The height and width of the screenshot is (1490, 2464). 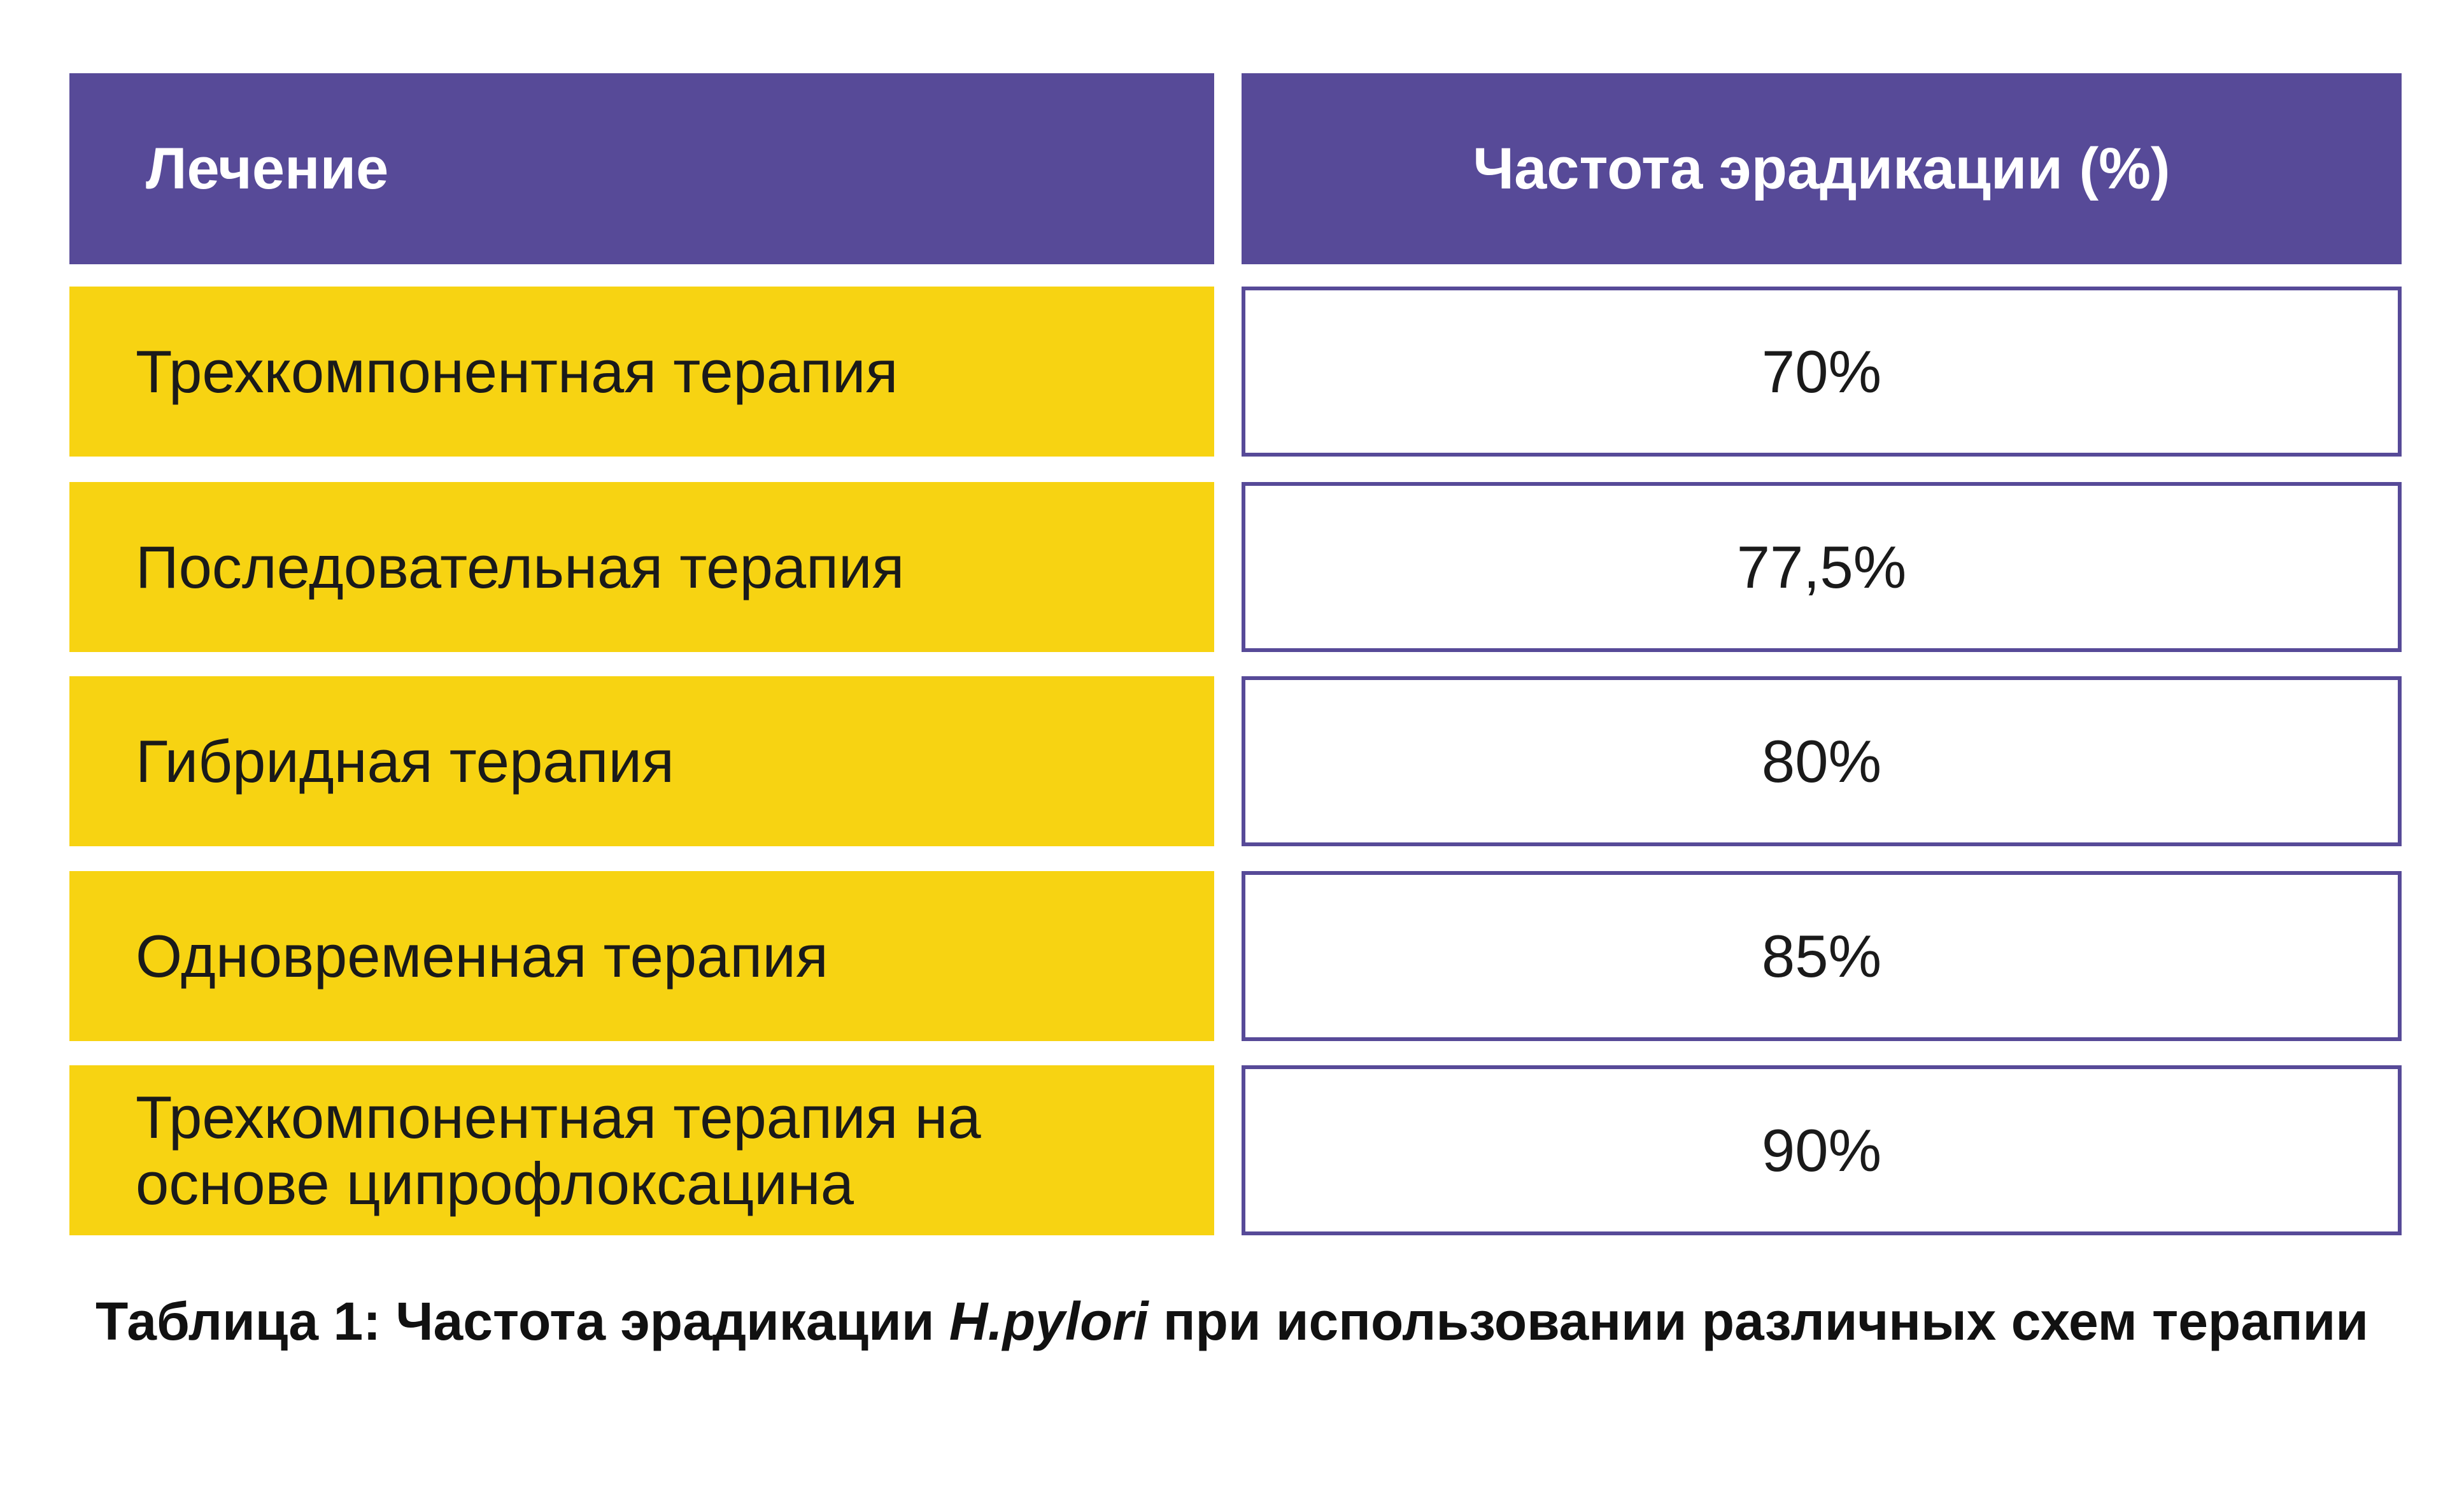 I want to click on column-header-eradication-rate: Частота эрадикации (%), so click(x=1822, y=168).